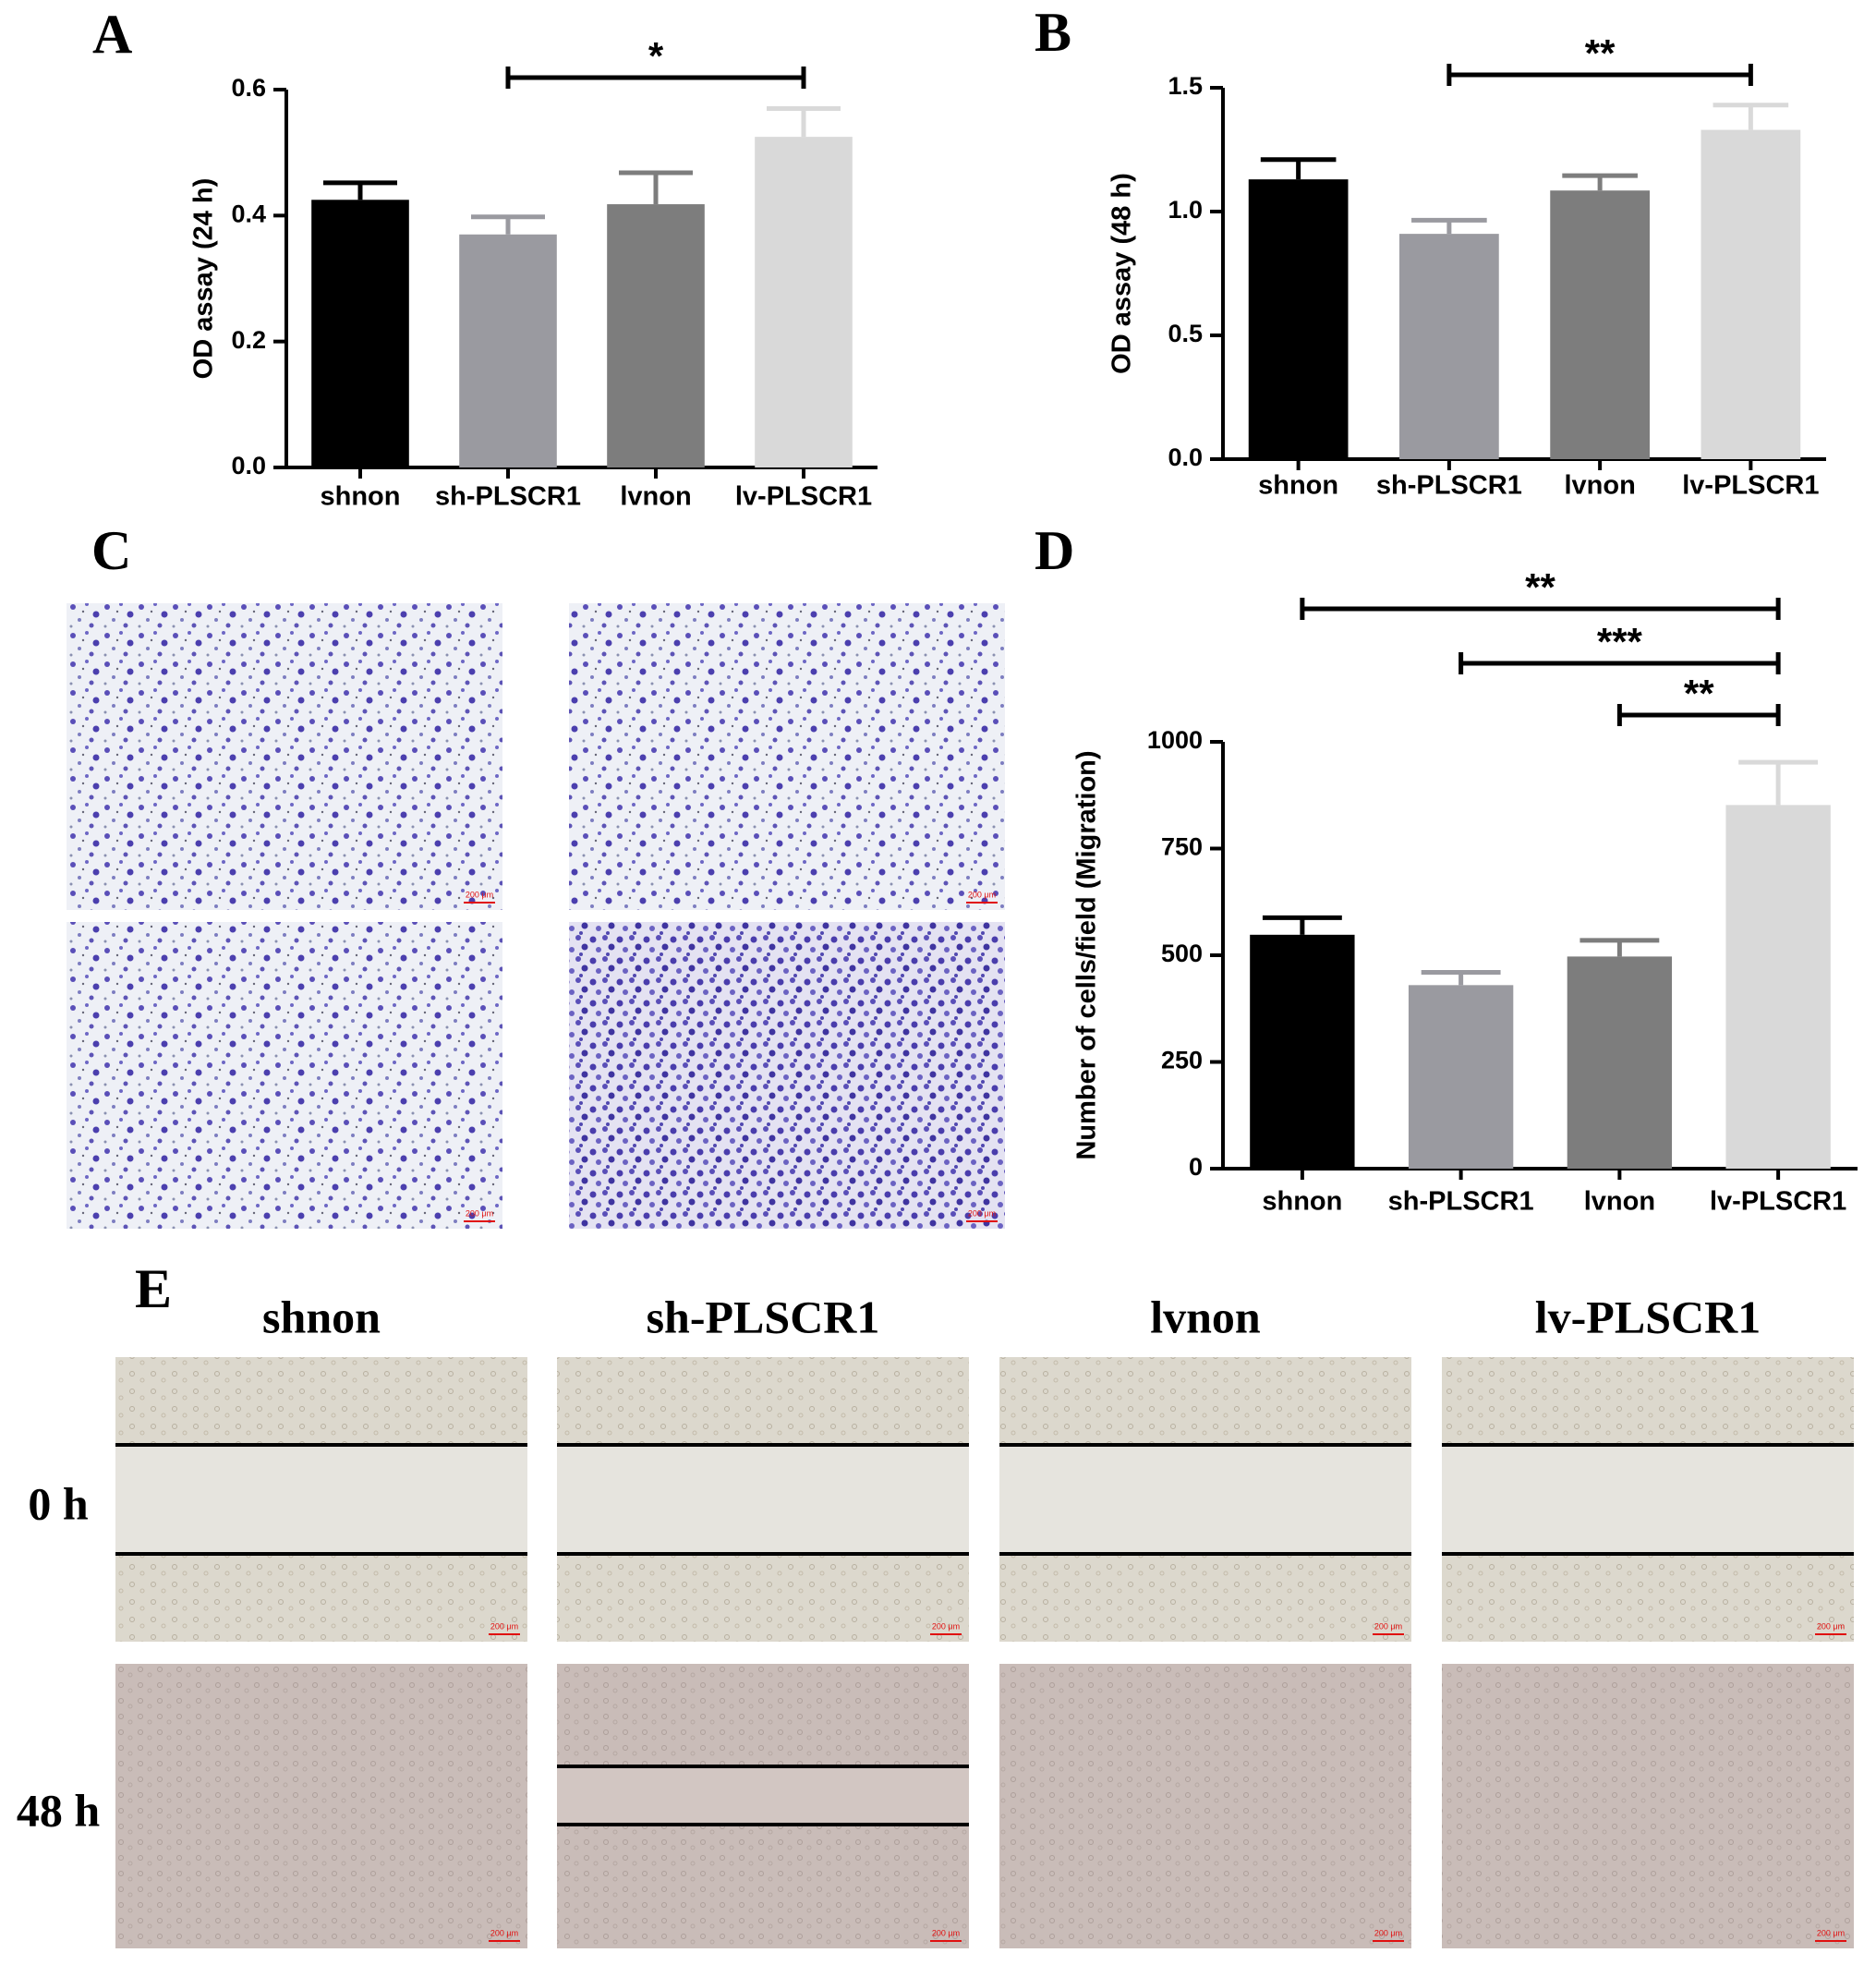 This screenshot has height=1965, width=1876. Describe the element at coordinates (1648, 1316) in the screenshot. I see `column-header: lv-PLSCR1` at that location.